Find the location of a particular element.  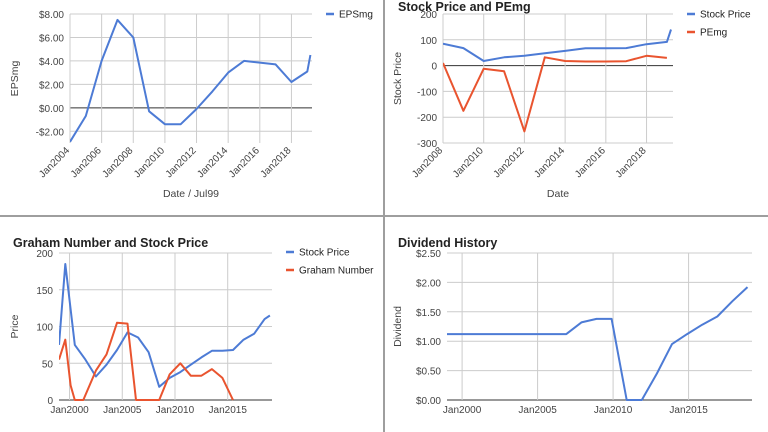

chart1-legend-label: PEmg is located at coordinates (713, 33).